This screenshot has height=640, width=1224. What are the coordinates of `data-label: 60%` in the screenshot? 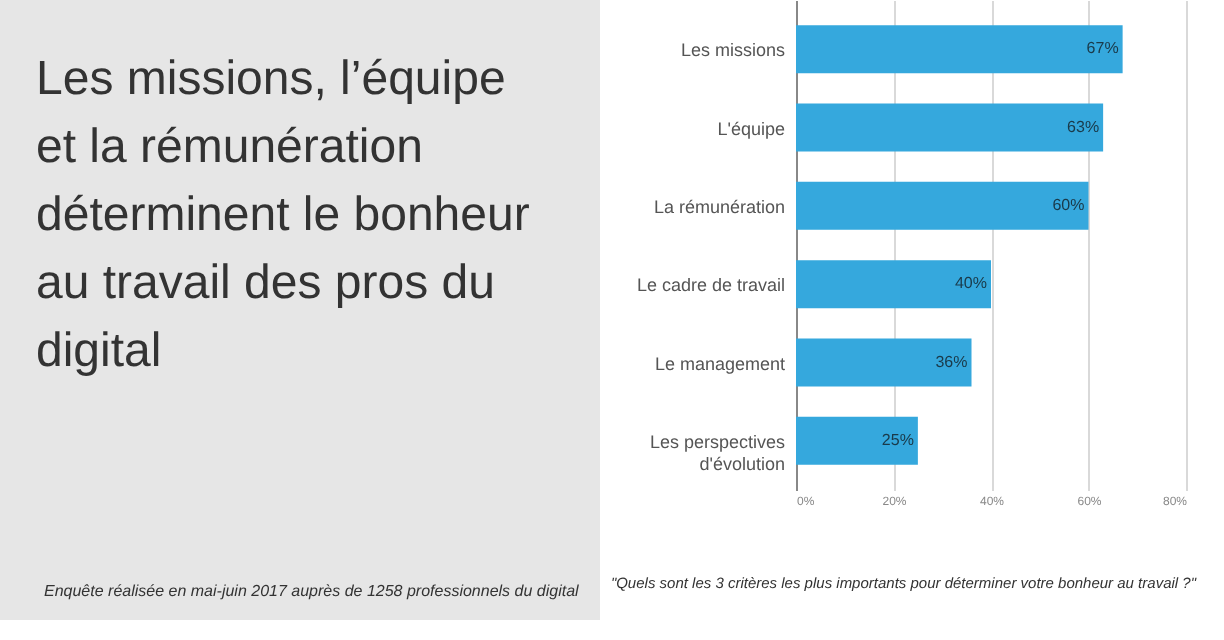 It's located at (1068, 204).